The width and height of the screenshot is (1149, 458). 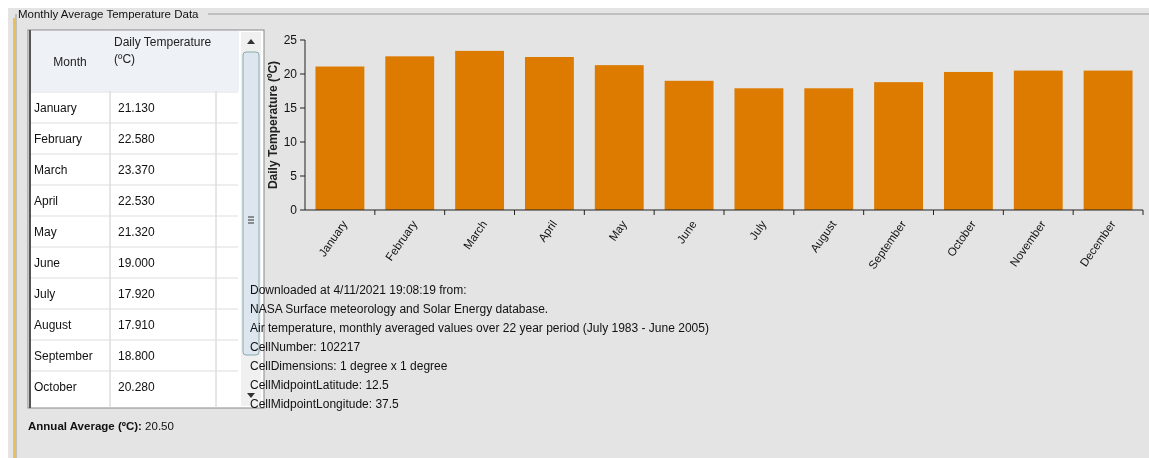 I want to click on text: 18.800, so click(x=137, y=356).